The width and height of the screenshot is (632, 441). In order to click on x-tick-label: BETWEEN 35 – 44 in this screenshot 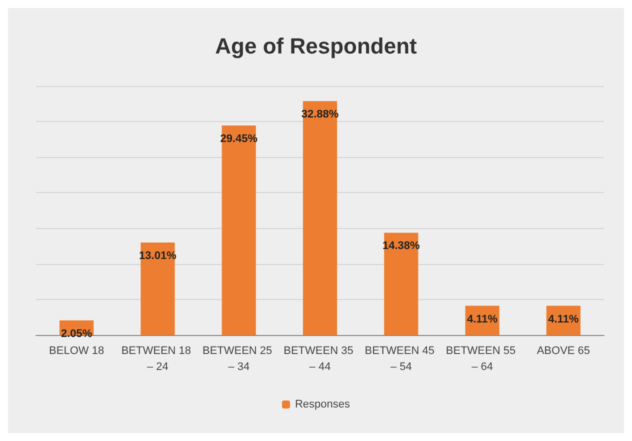, I will do `click(320, 359)`.